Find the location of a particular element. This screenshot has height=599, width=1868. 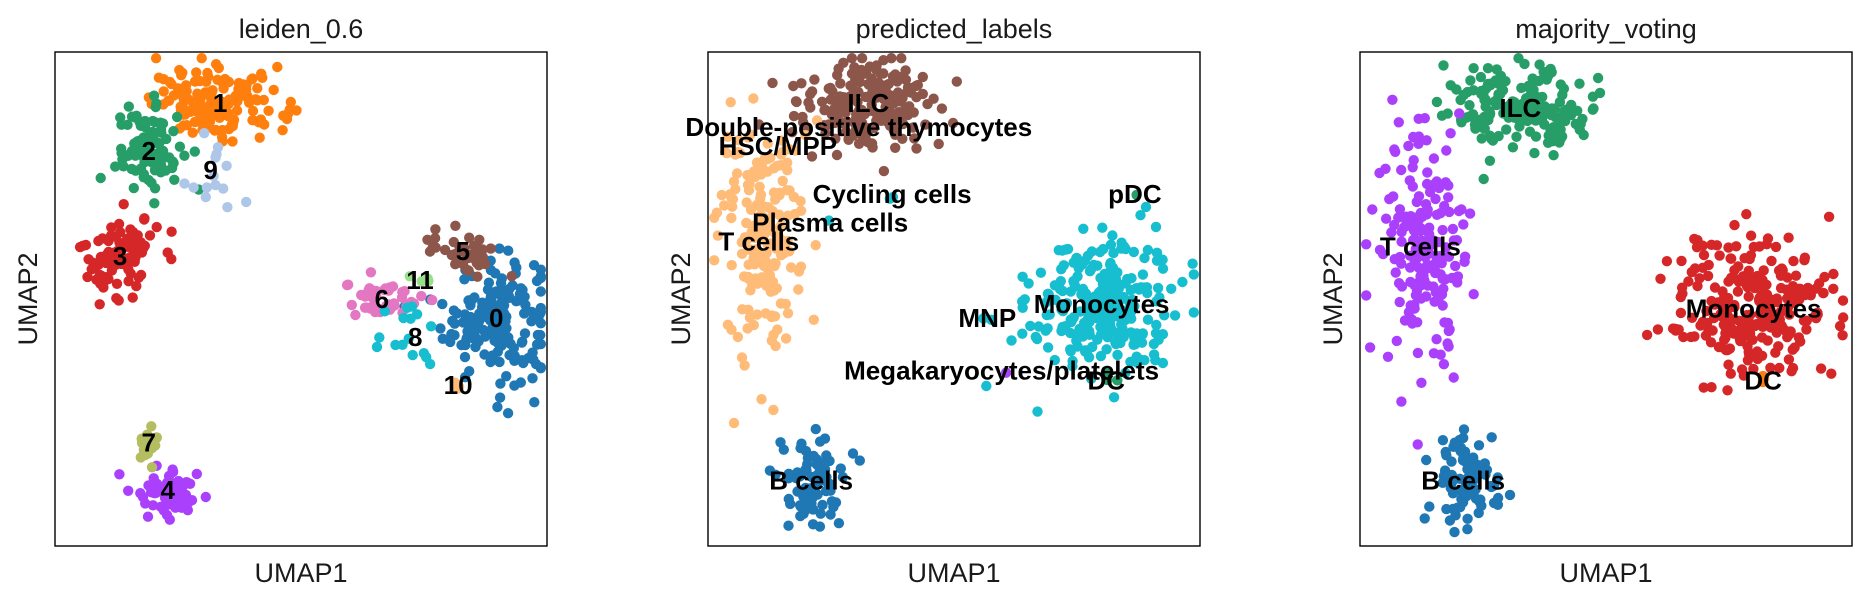

cluster-label: HSC/MPP is located at coordinates (778, 146).